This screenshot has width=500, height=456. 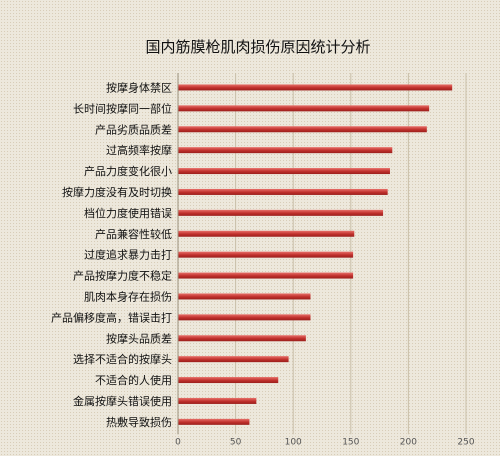 I want to click on category-label: 选择不适合的按摩头, so click(x=122, y=359).